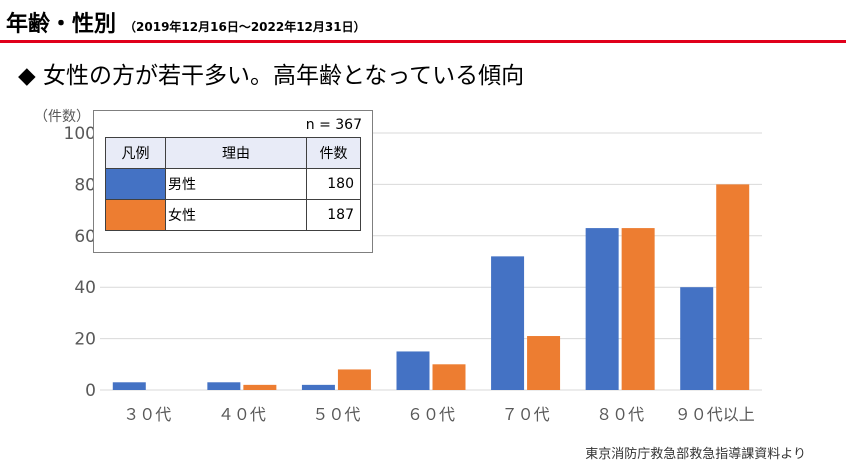 The image size is (846, 475). Describe the element at coordinates (526, 414) in the screenshot. I see `x-tick-label: ７０代` at that location.